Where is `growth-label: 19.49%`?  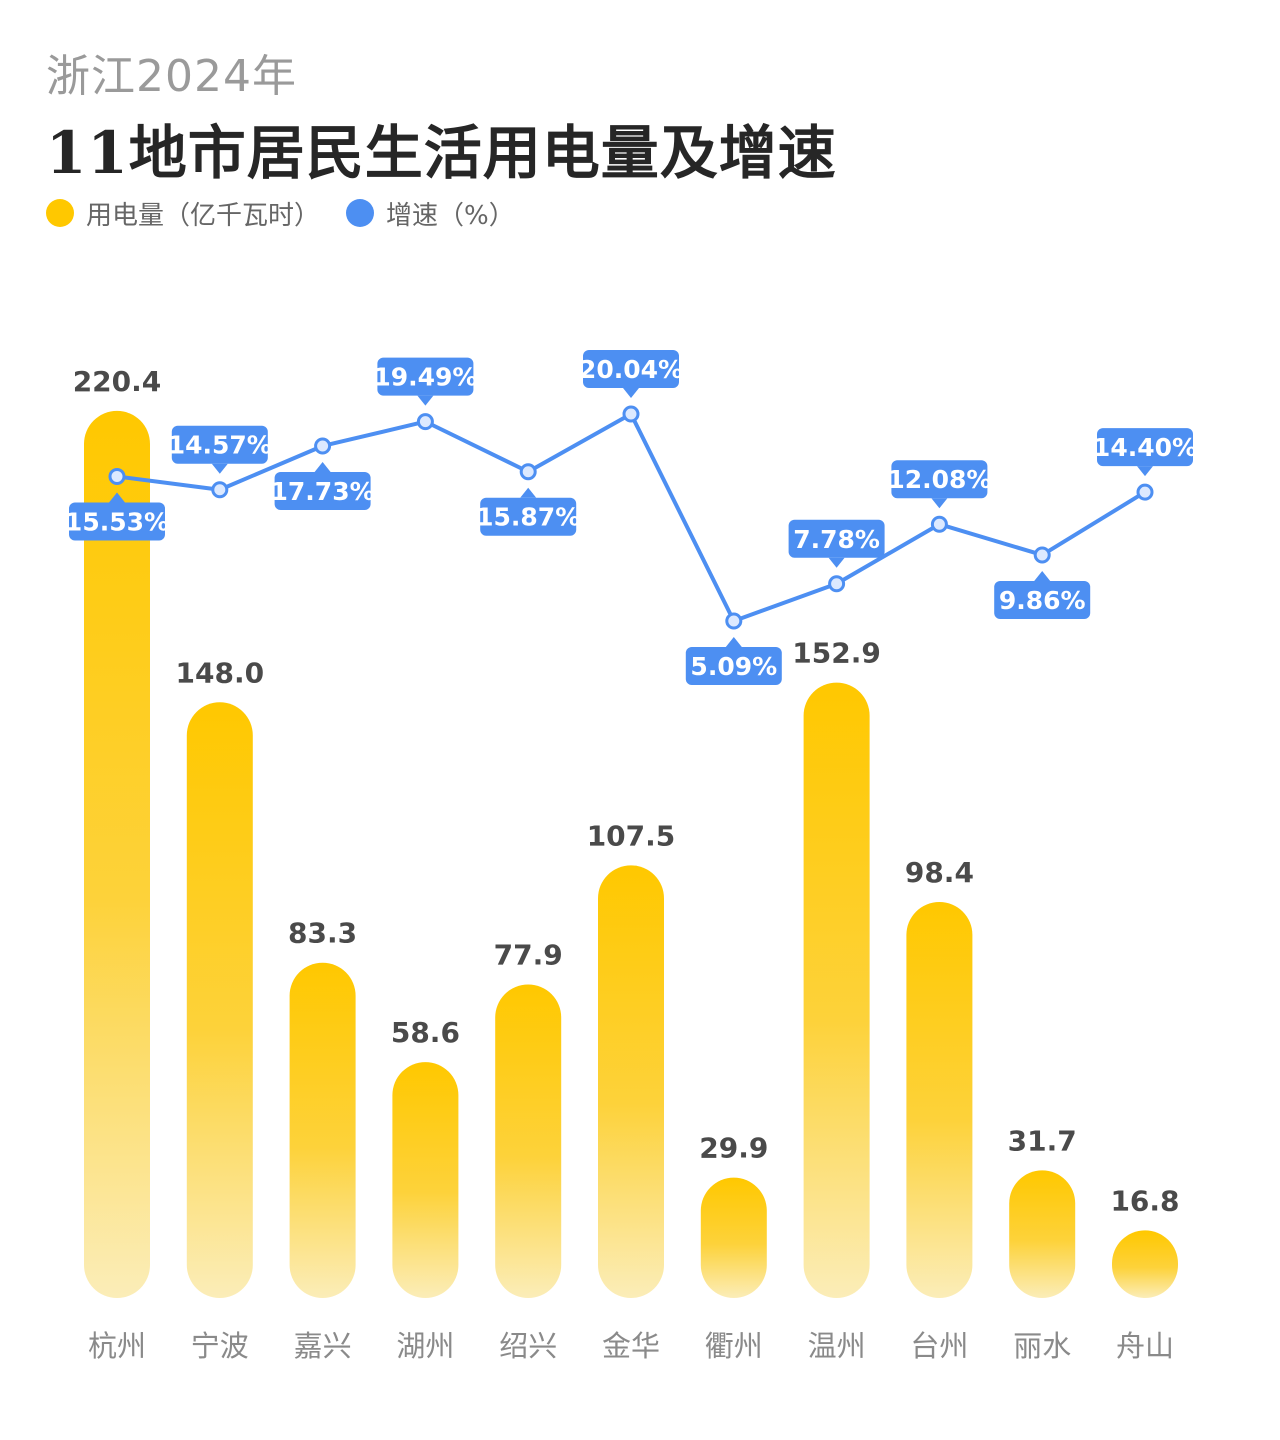 growth-label: 19.49% is located at coordinates (425, 381).